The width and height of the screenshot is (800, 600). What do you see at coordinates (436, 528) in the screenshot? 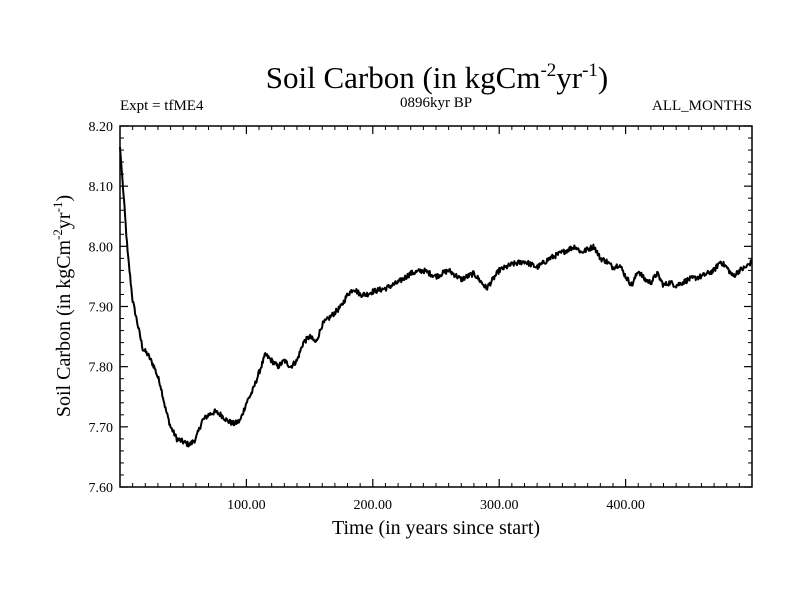
I see `x-axis-label: Time (in years since start)` at bounding box center [436, 528].